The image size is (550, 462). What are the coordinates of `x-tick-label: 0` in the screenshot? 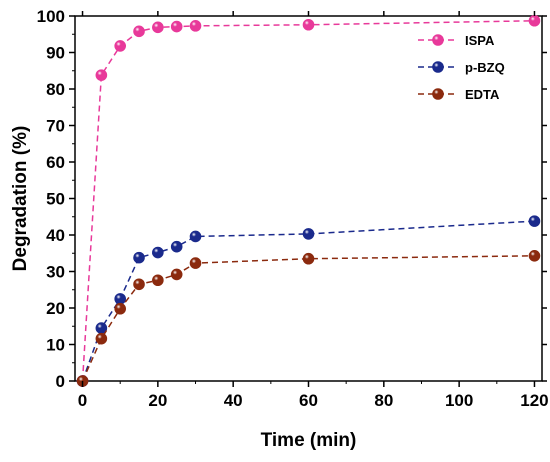 It's located at (82, 400).